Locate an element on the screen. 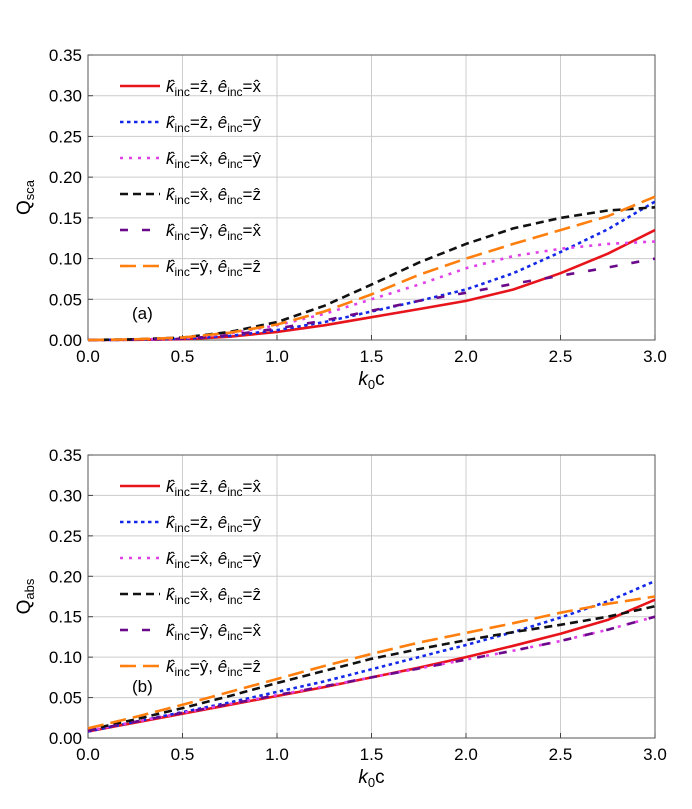 The width and height of the screenshot is (692, 809). series-line-z-y is located at coordinates (371, 271).